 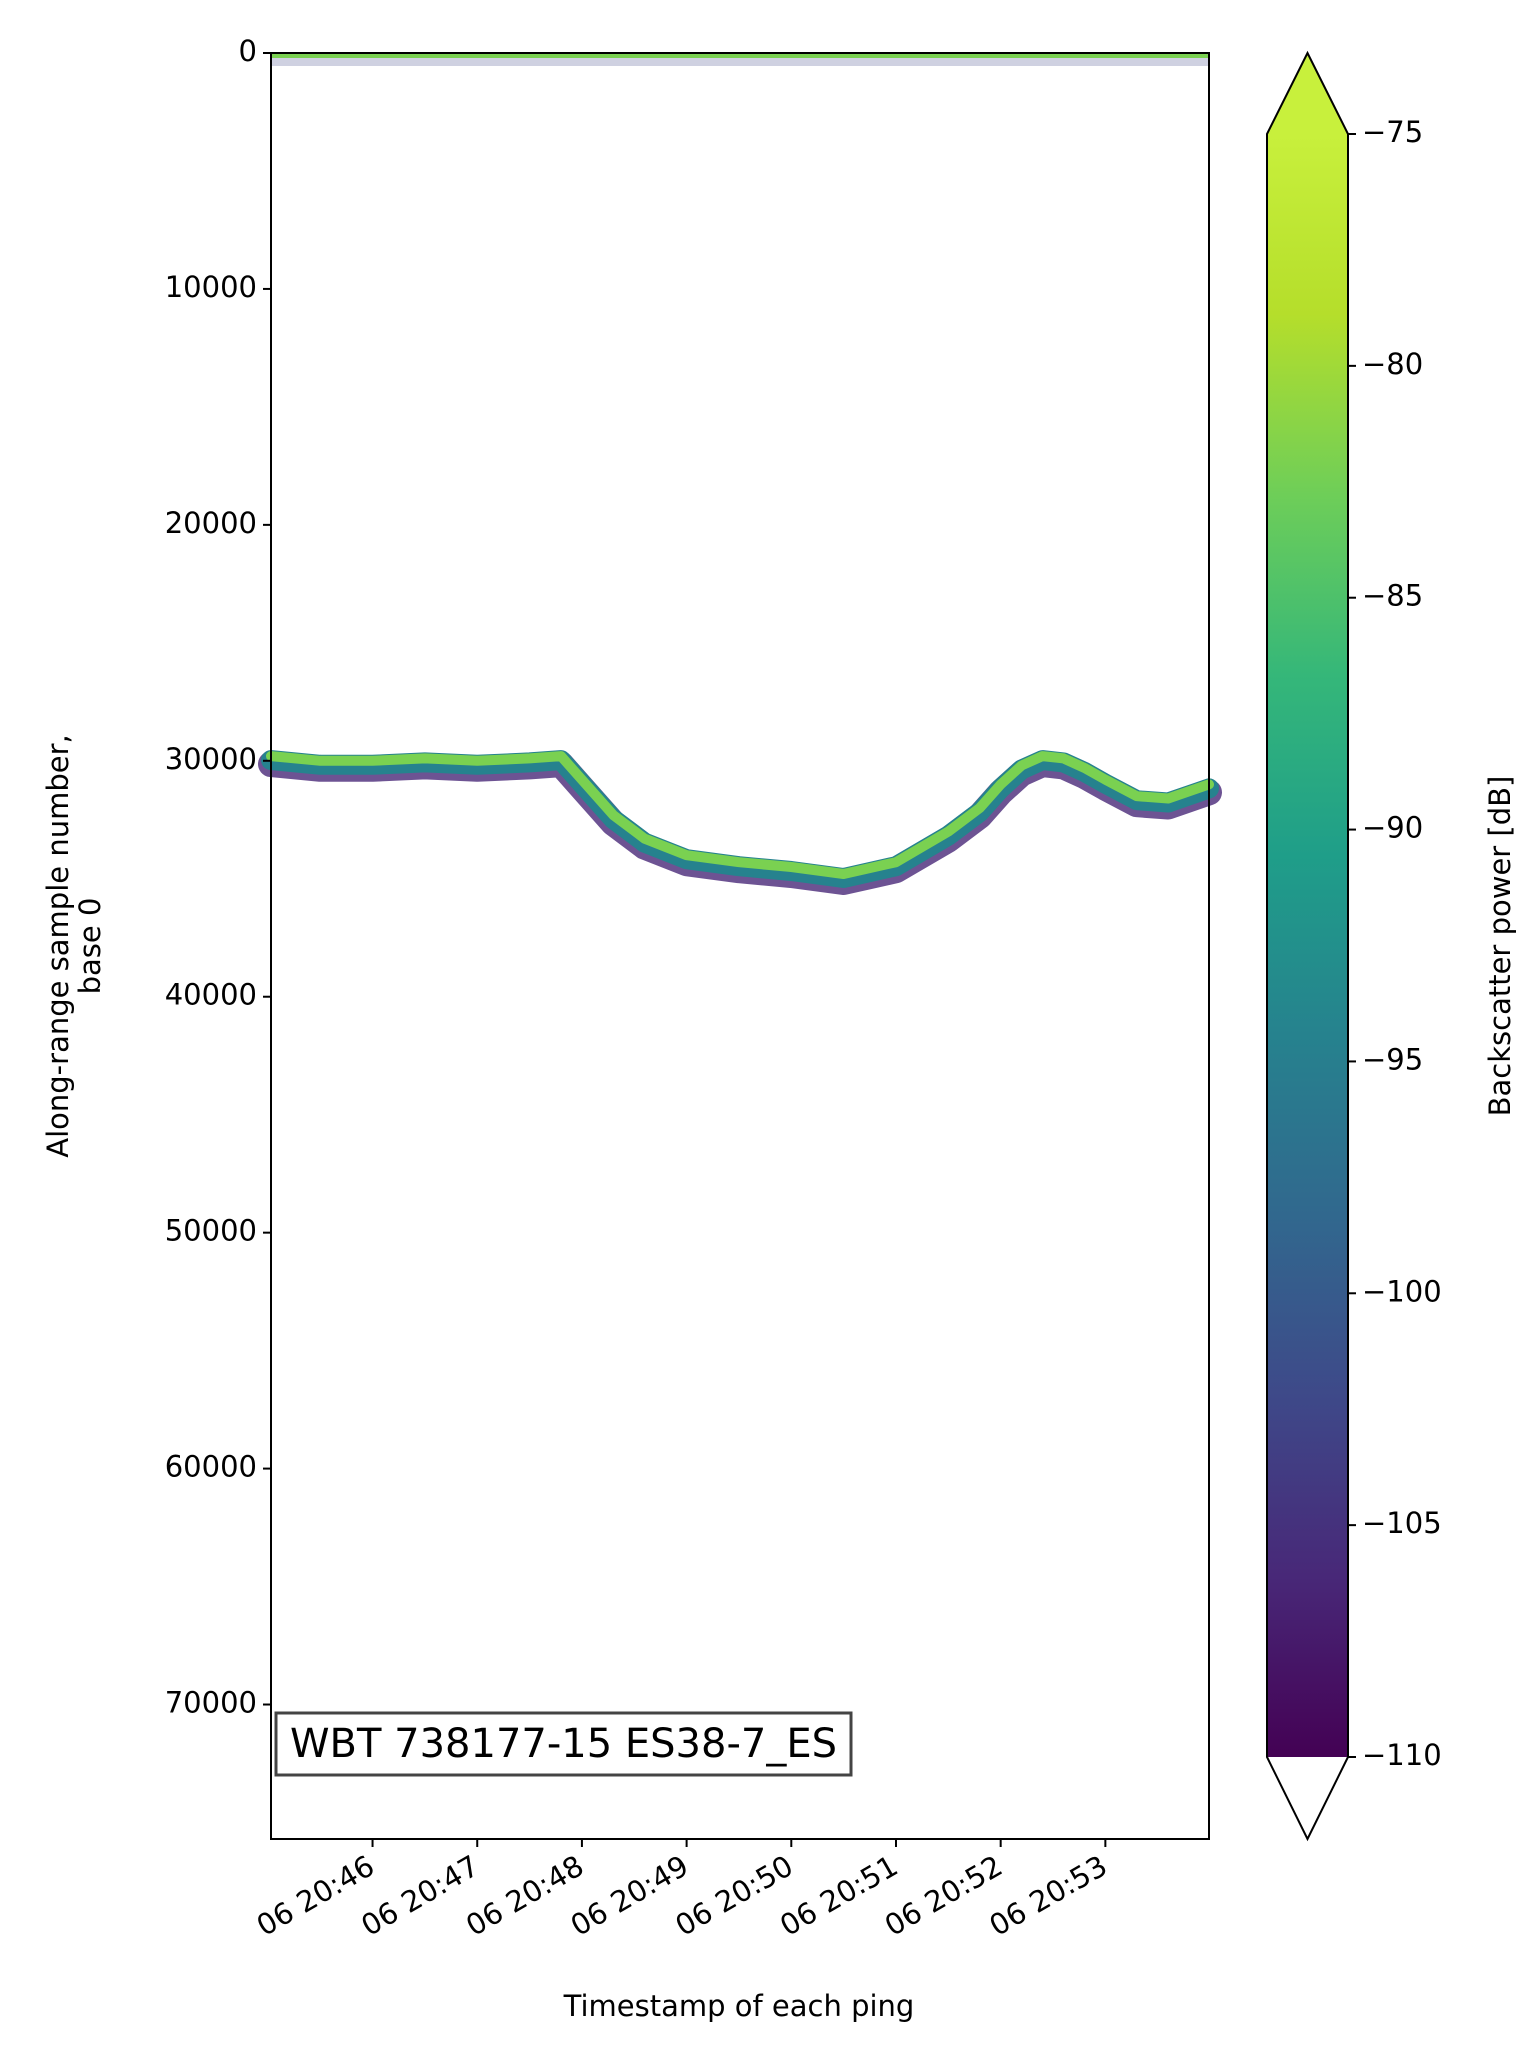 What do you see at coordinates (1307, 945) in the screenshot?
I see `colorbar` at bounding box center [1307, 945].